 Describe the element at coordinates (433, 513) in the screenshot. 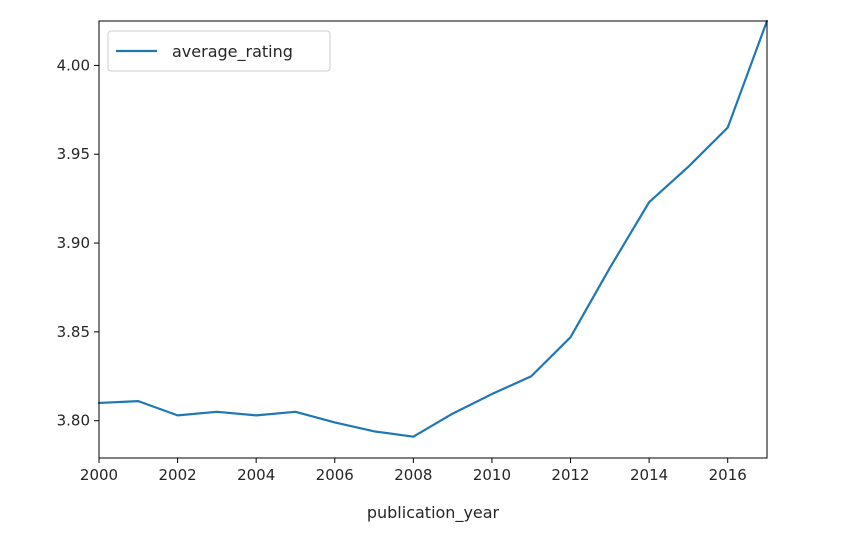

I see `x-axis-label: publication_year` at that location.